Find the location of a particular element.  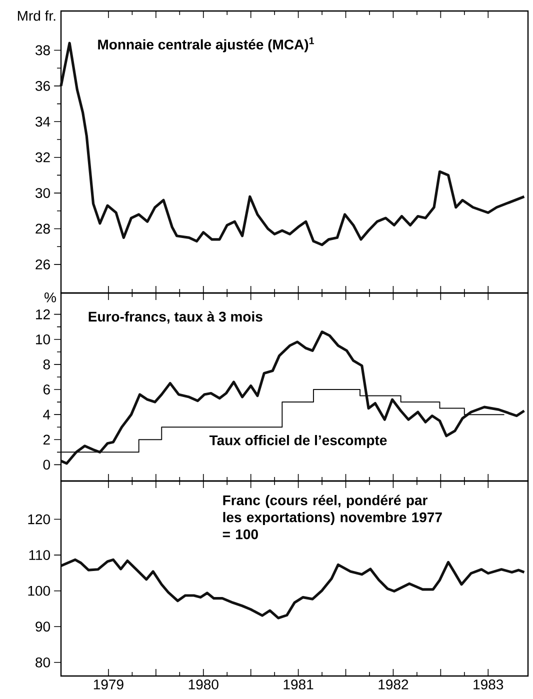

y-tick-label: 110 is located at coordinates (39, 555).